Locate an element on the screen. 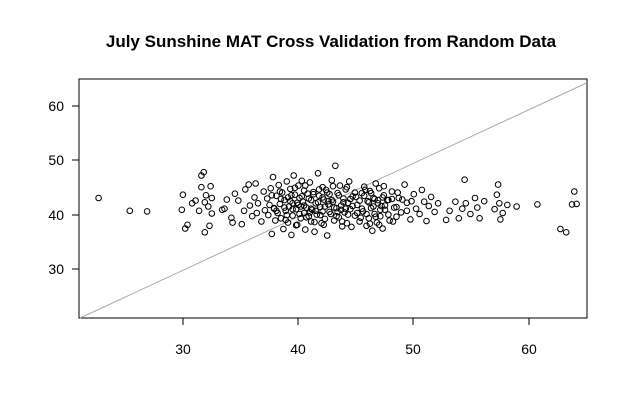 The image size is (629, 416). x-tick-label: 50 is located at coordinates (413, 349).